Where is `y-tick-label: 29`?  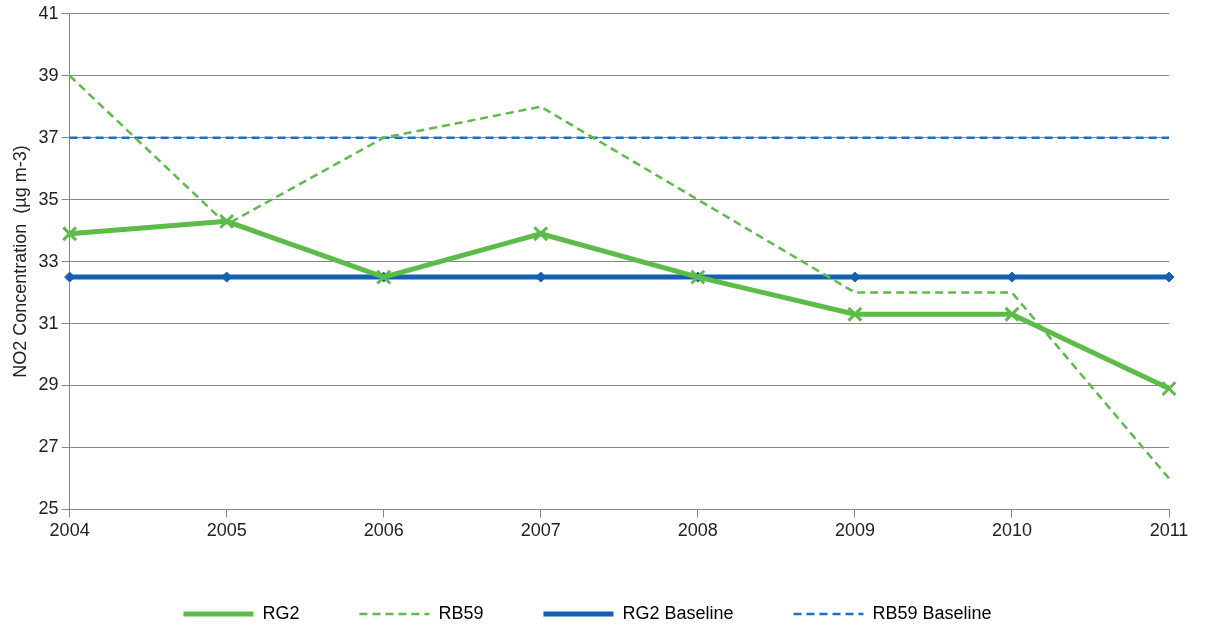 y-tick-label: 29 is located at coordinates (48, 384).